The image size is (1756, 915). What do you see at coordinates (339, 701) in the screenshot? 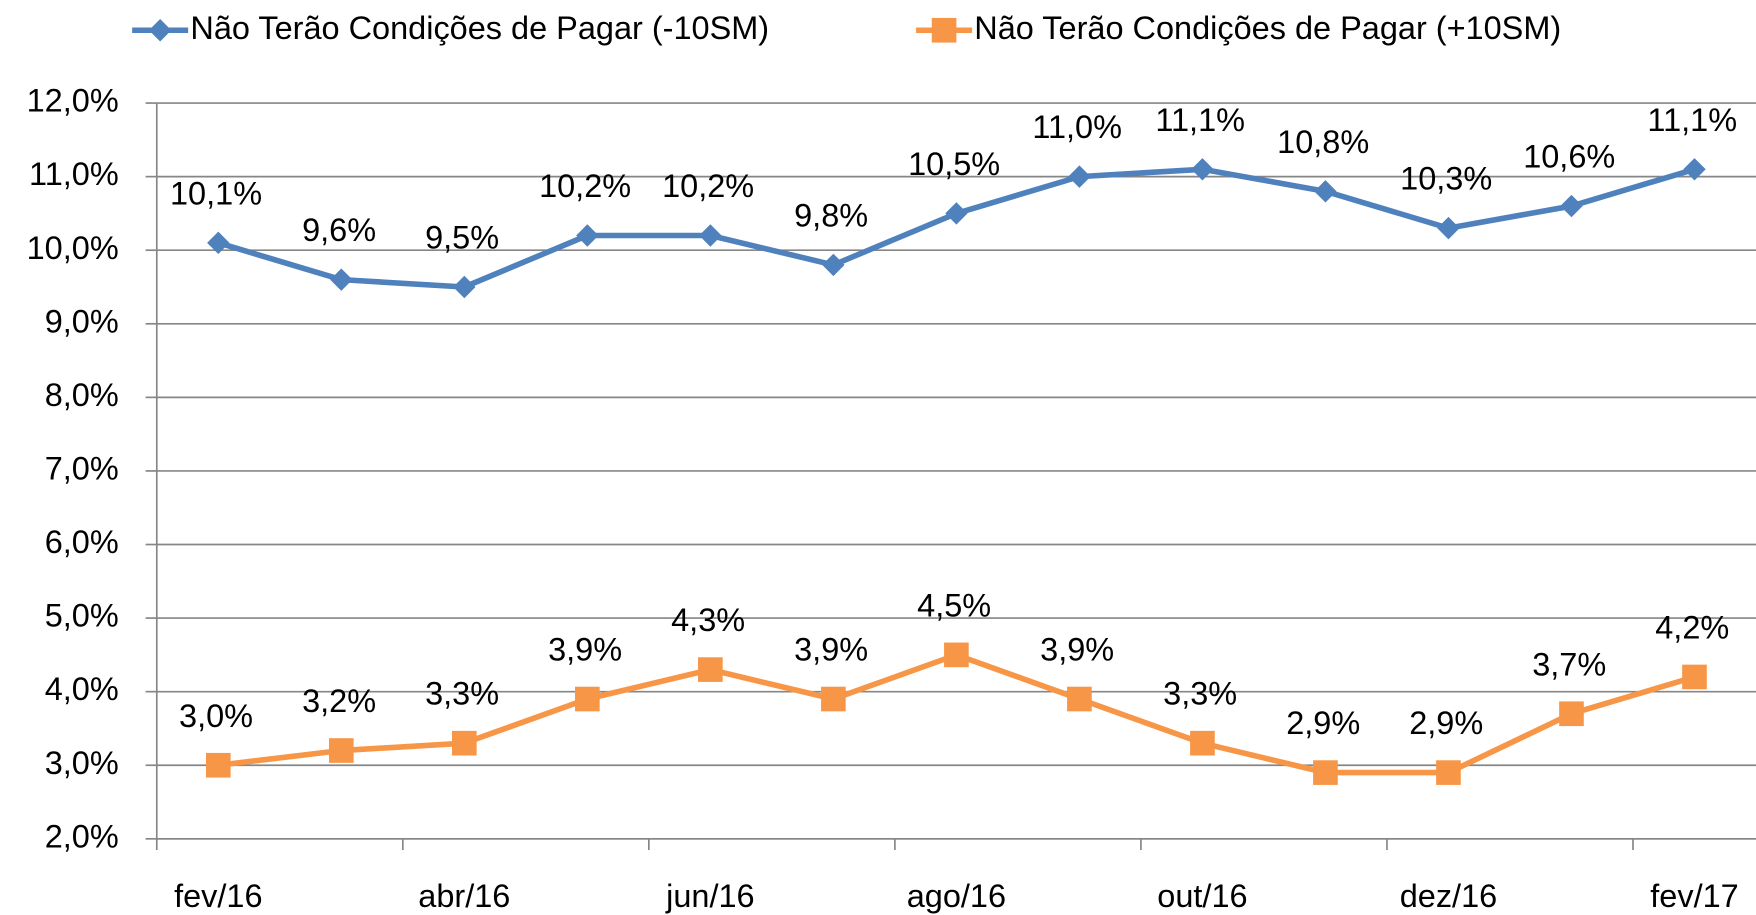
I see `data-label: 3,2%` at bounding box center [339, 701].